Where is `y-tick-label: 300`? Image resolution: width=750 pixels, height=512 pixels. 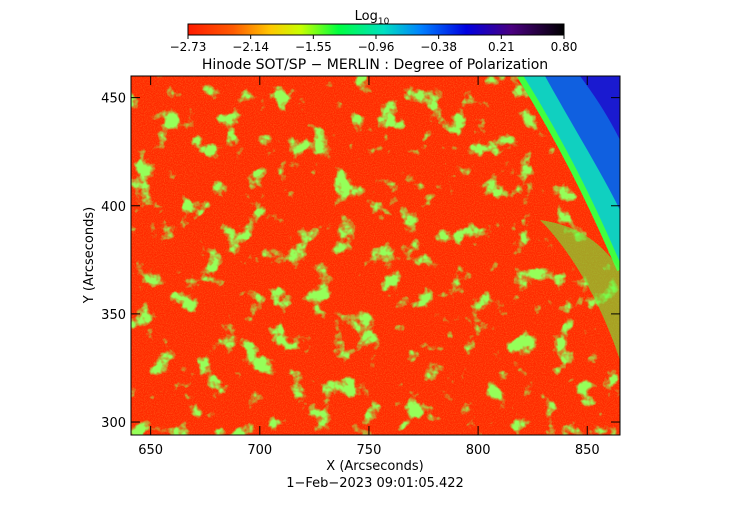
y-tick-label: 300 is located at coordinates (113, 423).